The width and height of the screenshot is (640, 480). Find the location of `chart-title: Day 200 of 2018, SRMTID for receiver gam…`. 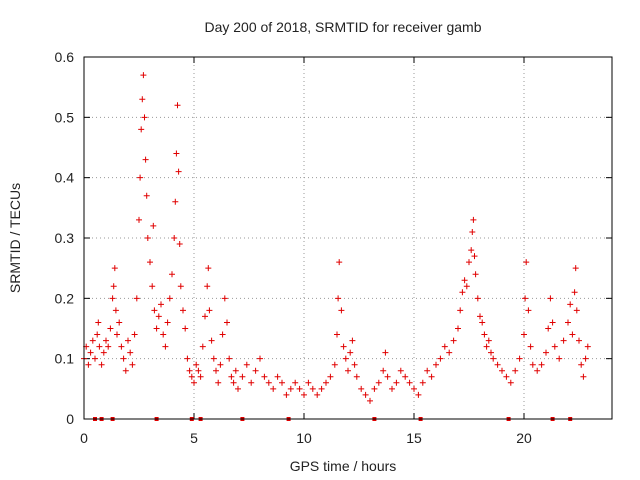

chart-title: Day 200 of 2018, SRMTID for receiver gam… is located at coordinates (342, 27).